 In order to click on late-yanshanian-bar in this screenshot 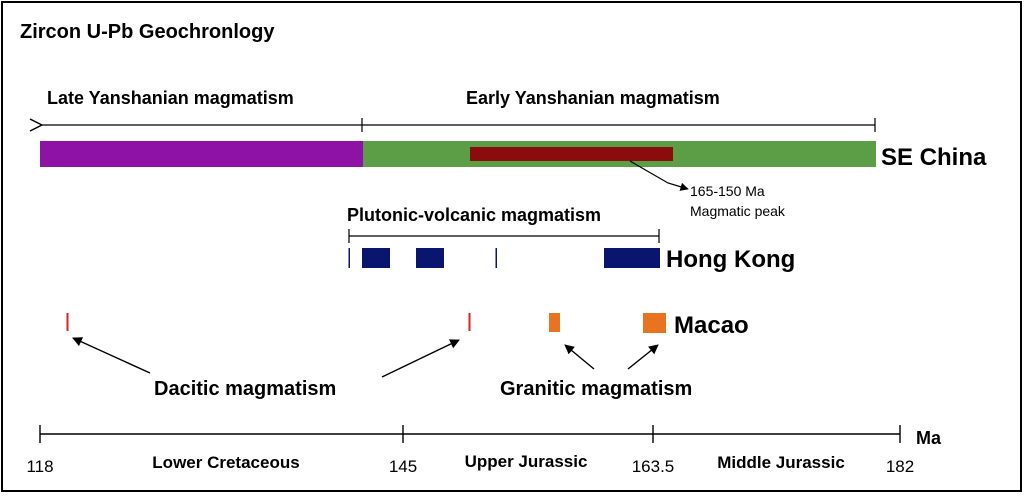, I will do `click(201, 154)`.